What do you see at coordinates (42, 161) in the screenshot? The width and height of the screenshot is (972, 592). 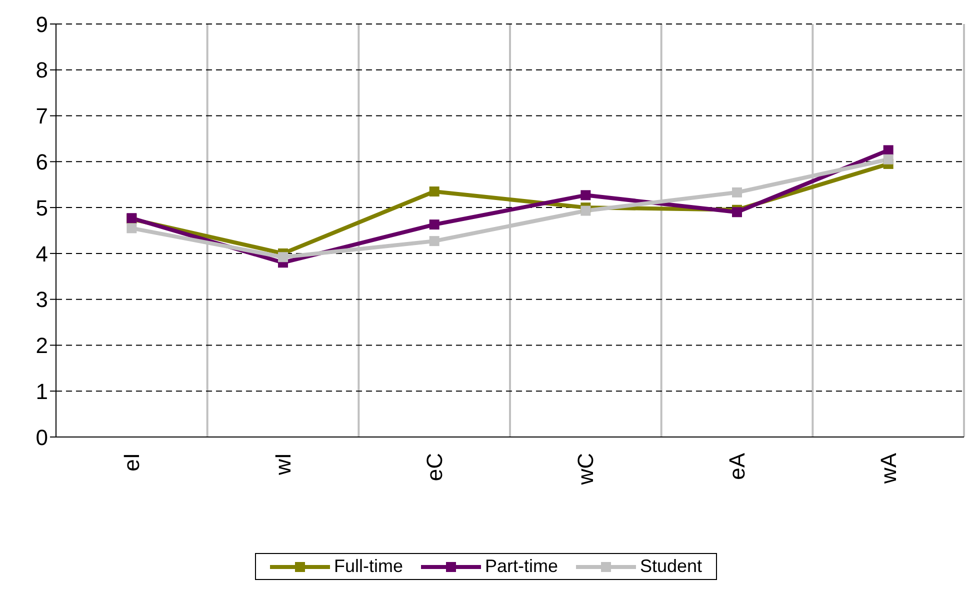 I see `y-tick-label: 6` at bounding box center [42, 161].